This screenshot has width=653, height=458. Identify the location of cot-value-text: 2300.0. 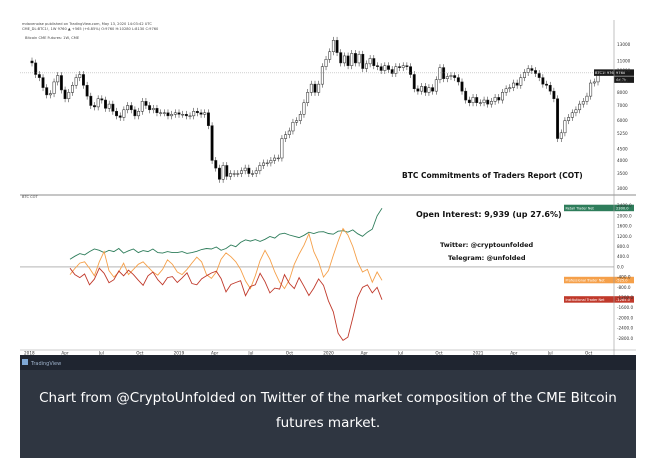
(622, 208).